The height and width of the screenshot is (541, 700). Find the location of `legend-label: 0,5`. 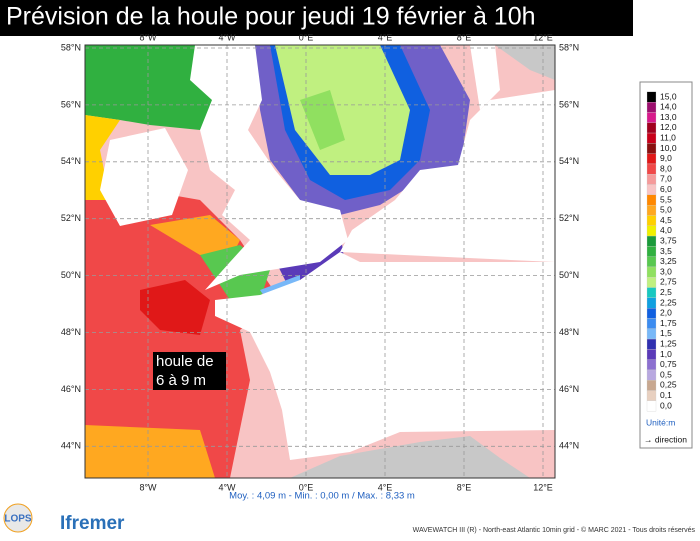

legend-label: 0,5 is located at coordinates (666, 374).